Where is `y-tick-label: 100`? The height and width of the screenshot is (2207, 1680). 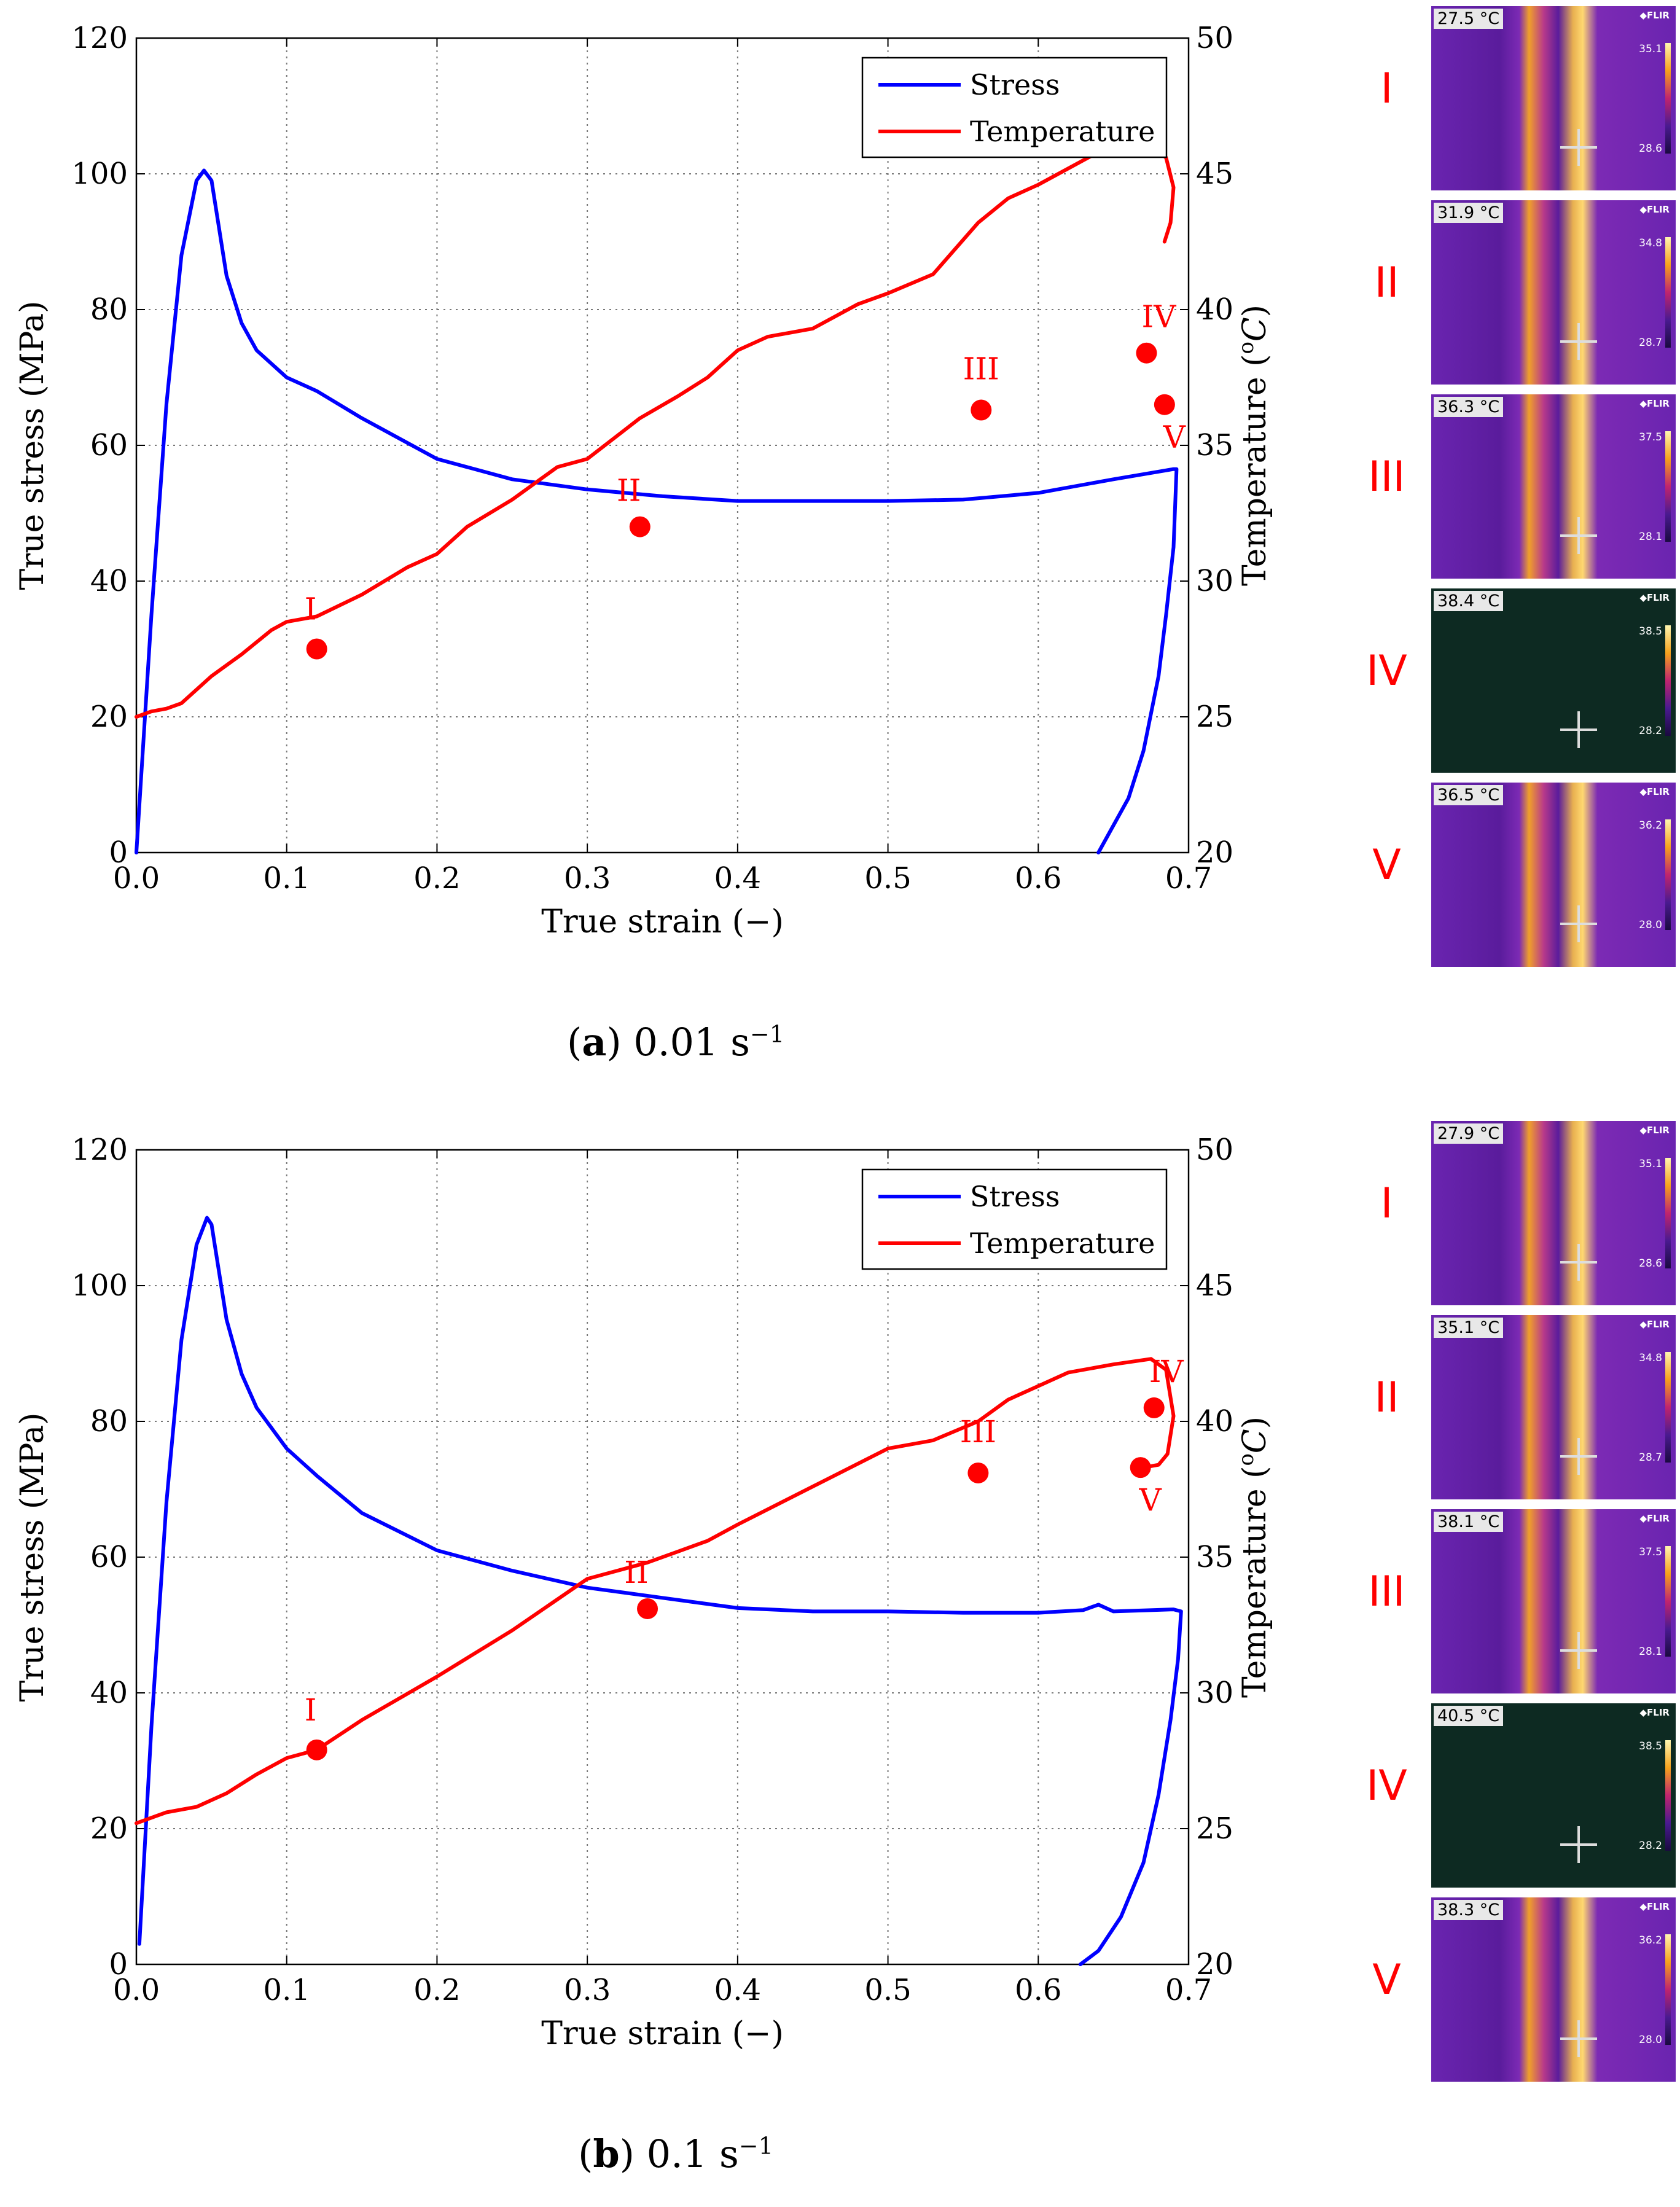
y-tick-label: 100 is located at coordinates (100, 174).